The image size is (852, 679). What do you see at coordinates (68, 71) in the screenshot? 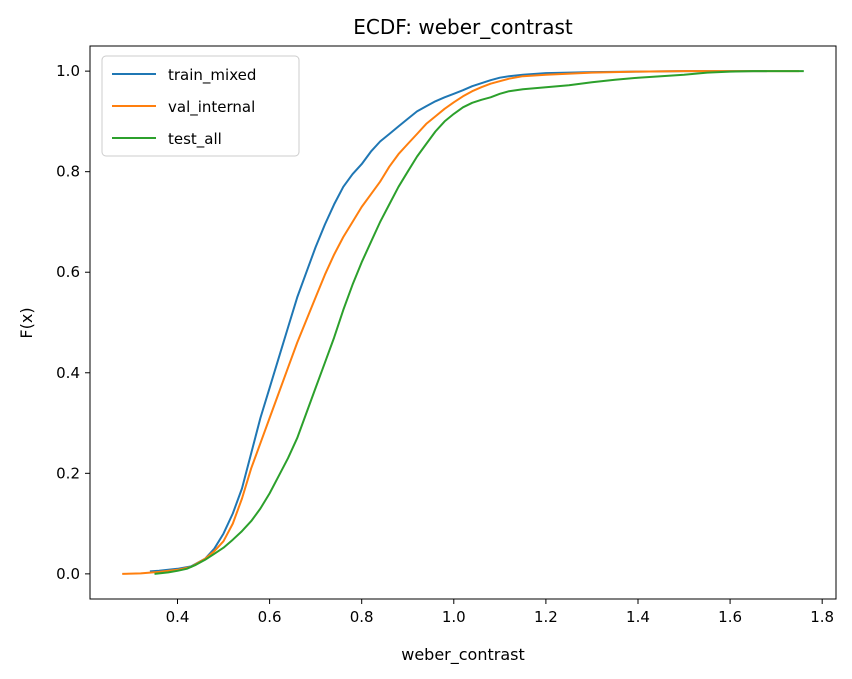
I see `y-tick-label: 1.0` at bounding box center [68, 71].